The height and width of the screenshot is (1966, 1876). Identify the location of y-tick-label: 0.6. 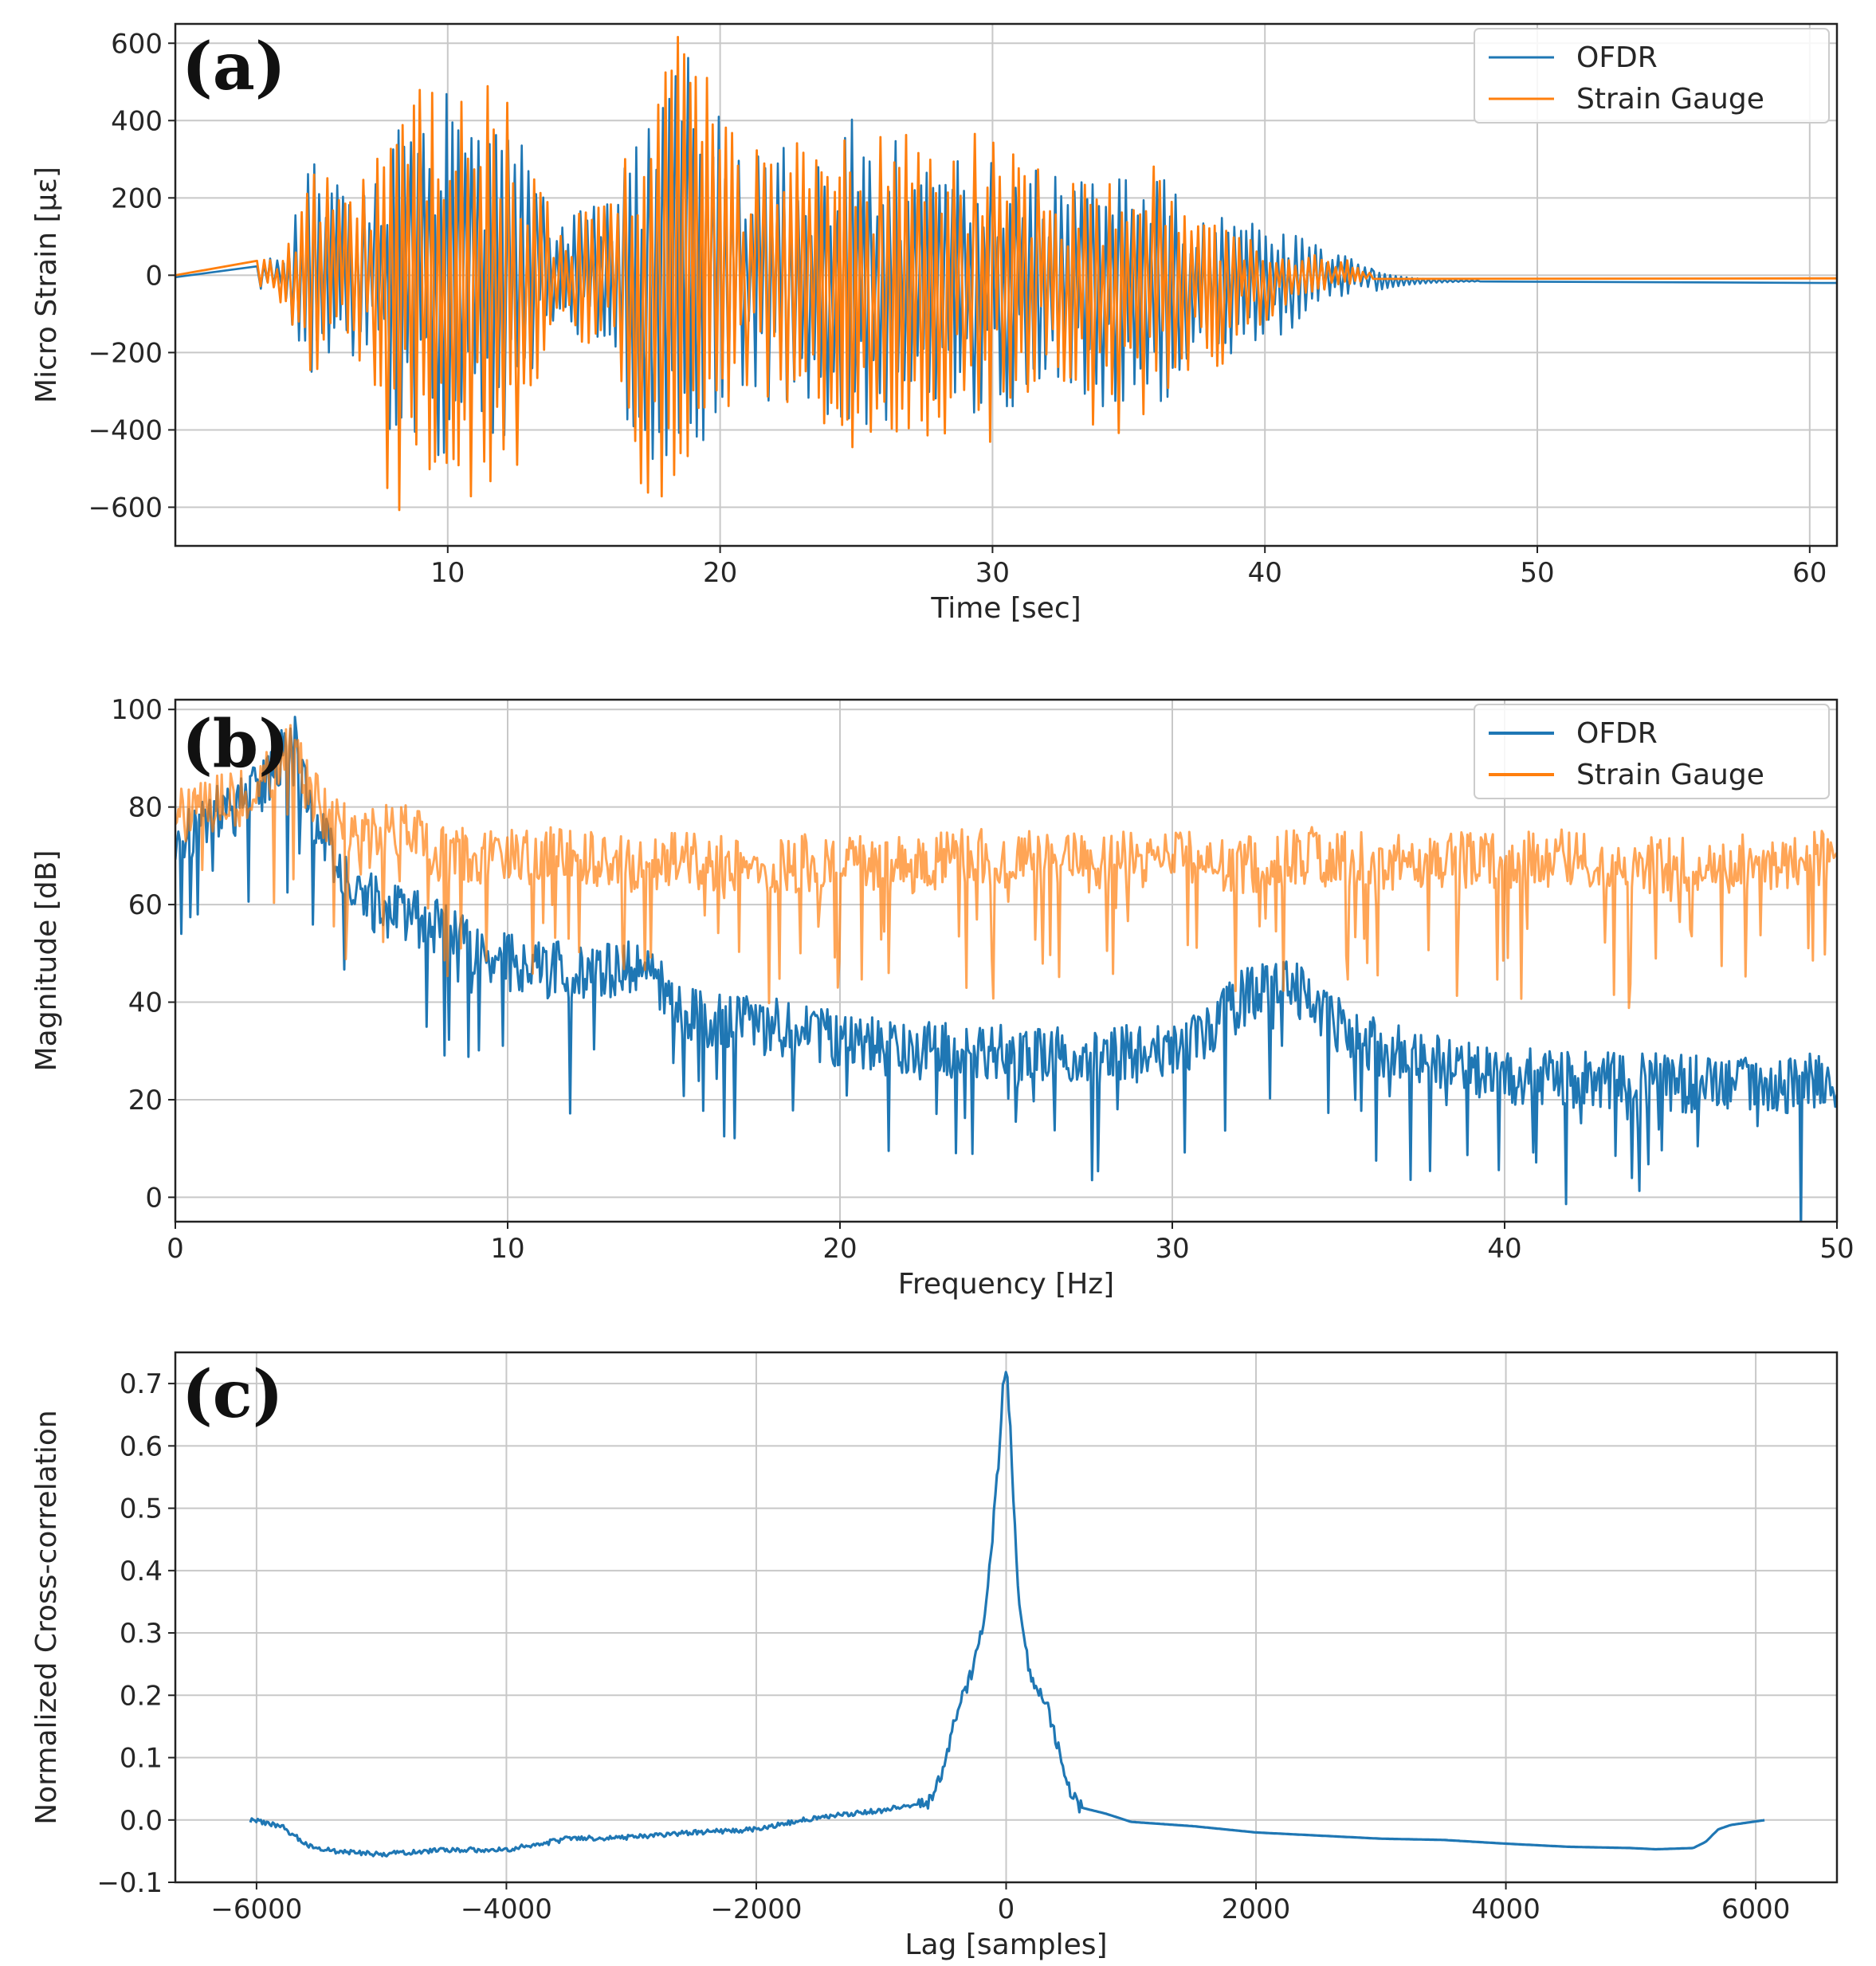
(141, 1446).